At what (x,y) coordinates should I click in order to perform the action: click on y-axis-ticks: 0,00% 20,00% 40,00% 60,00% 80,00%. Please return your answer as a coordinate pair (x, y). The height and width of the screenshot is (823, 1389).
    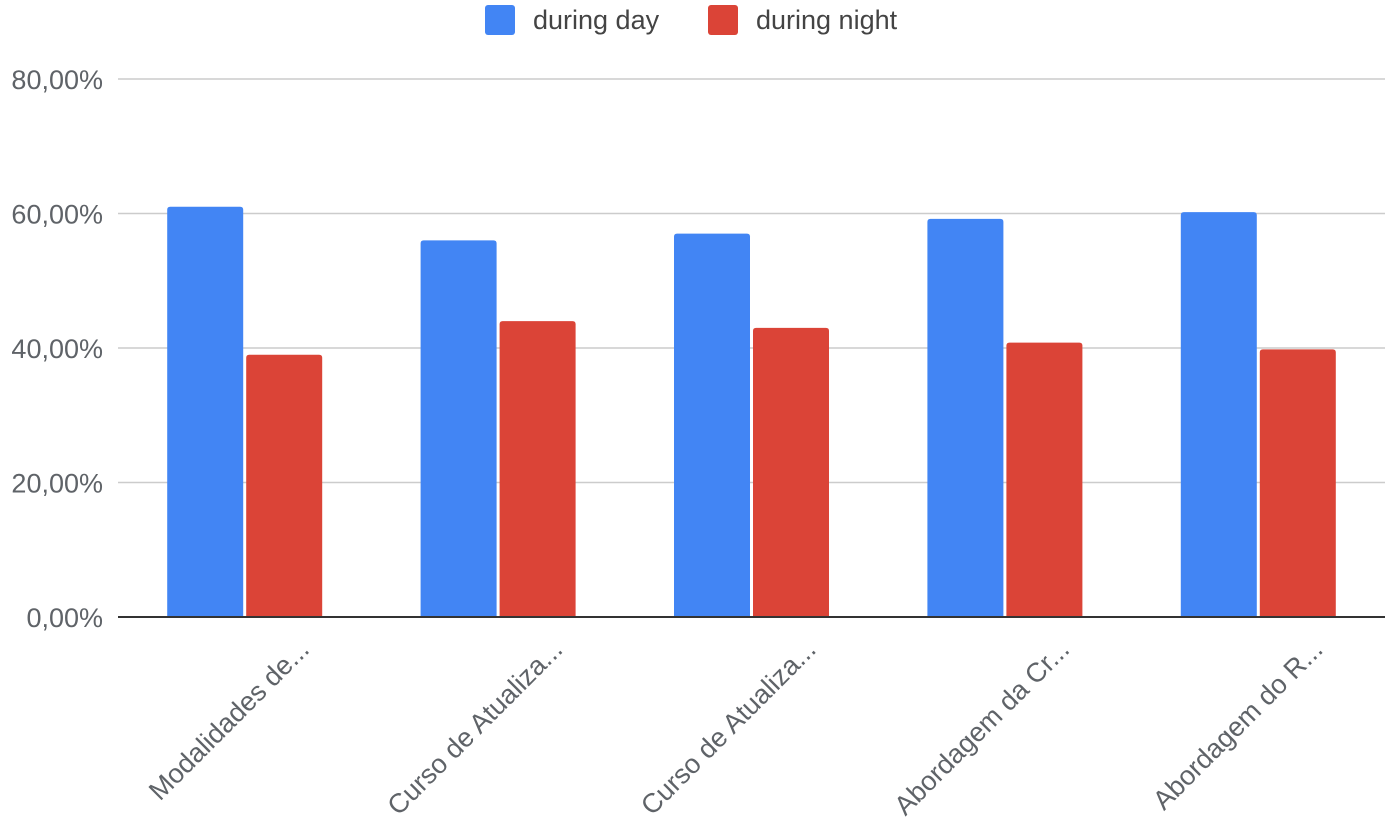
    Looking at the image, I should click on (57, 349).